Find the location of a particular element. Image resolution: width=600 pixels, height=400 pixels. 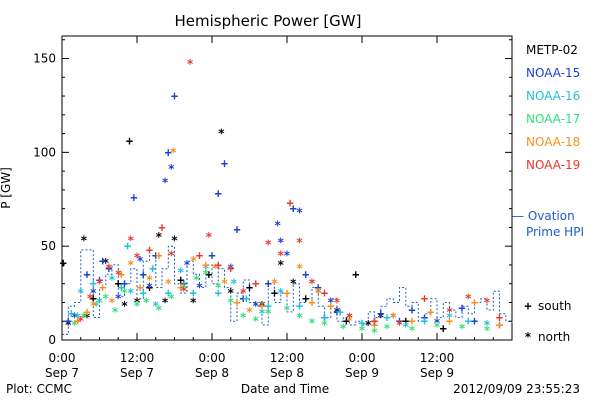

legend-ovation-line2: Prime HPI is located at coordinates (555, 232).